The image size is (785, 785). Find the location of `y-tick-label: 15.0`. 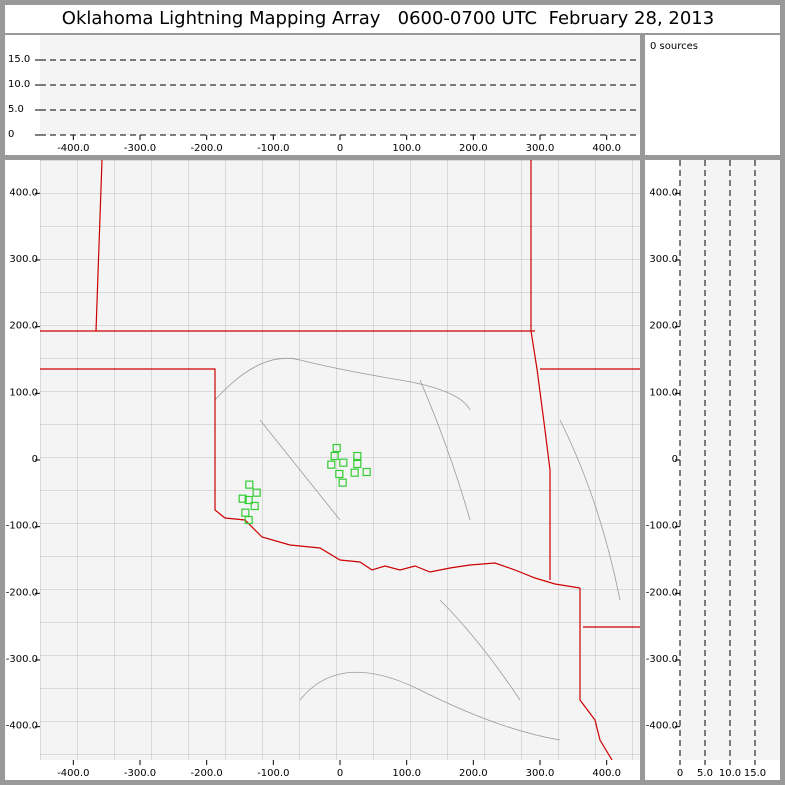

y-tick-label: 15.0 is located at coordinates (19, 59).